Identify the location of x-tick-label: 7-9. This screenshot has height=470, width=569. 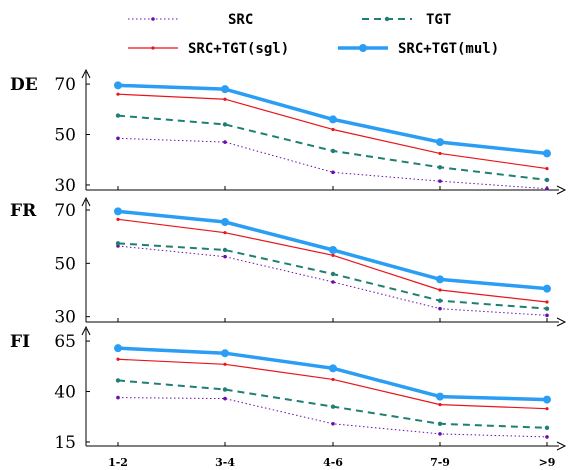
(440, 462).